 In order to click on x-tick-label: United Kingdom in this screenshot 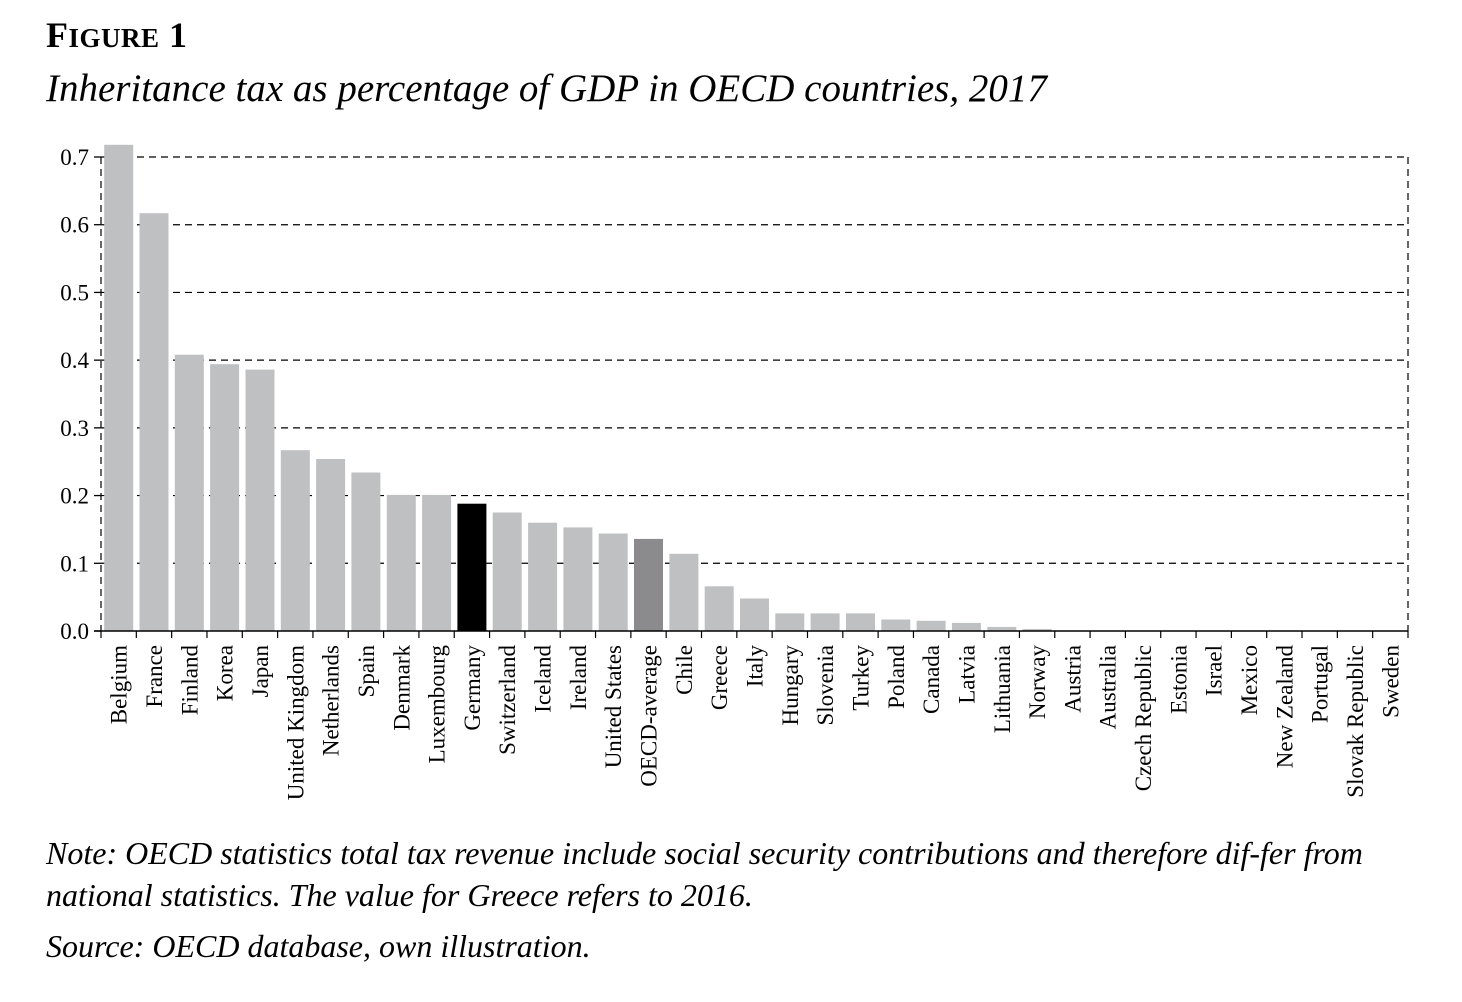, I will do `click(295, 722)`.